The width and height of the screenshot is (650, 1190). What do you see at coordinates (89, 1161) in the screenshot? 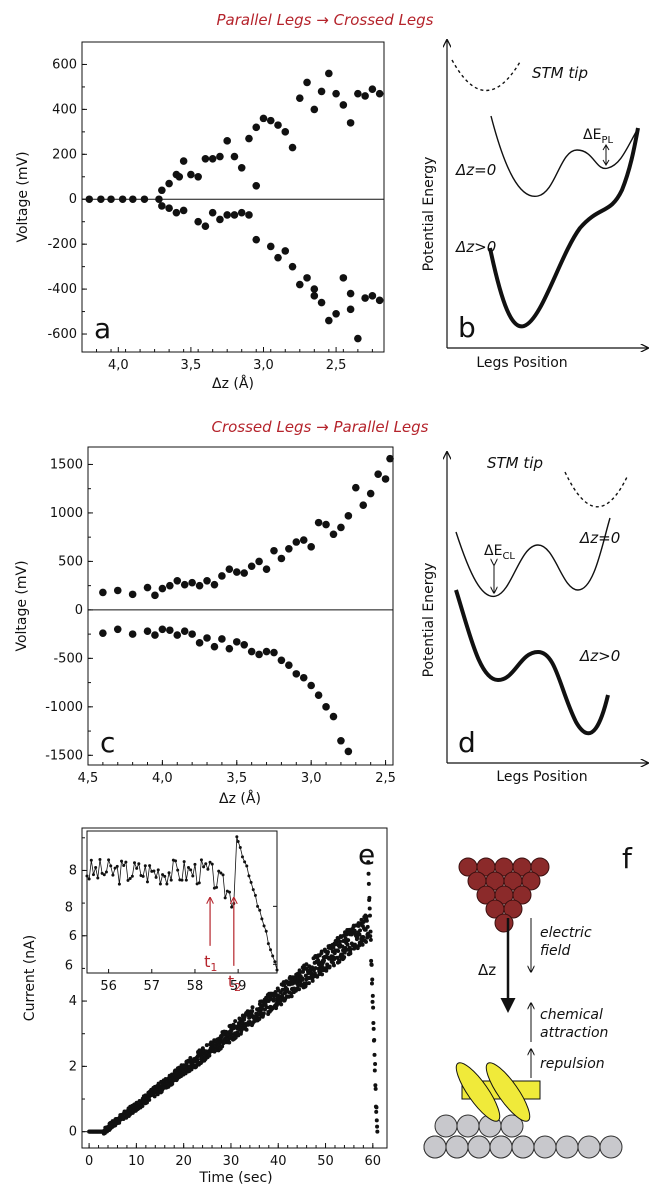
I see `x-tick-label: 0` at bounding box center [89, 1161].